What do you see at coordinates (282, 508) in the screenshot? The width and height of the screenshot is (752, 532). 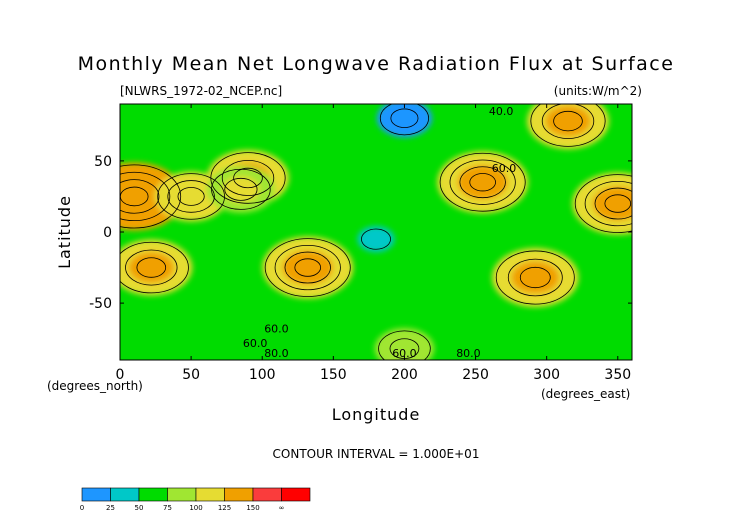 I see `colorbar-level-label: ∞` at bounding box center [282, 508].